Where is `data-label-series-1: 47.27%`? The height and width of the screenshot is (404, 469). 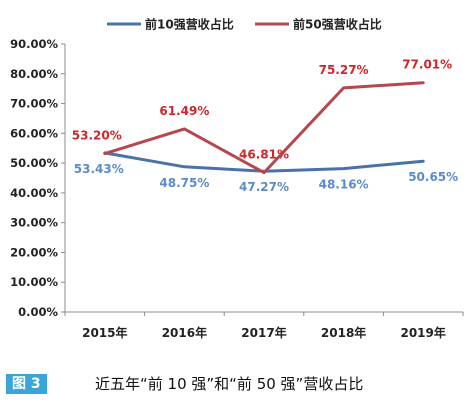 data-label-series-1: 47.27% is located at coordinates (264, 187).